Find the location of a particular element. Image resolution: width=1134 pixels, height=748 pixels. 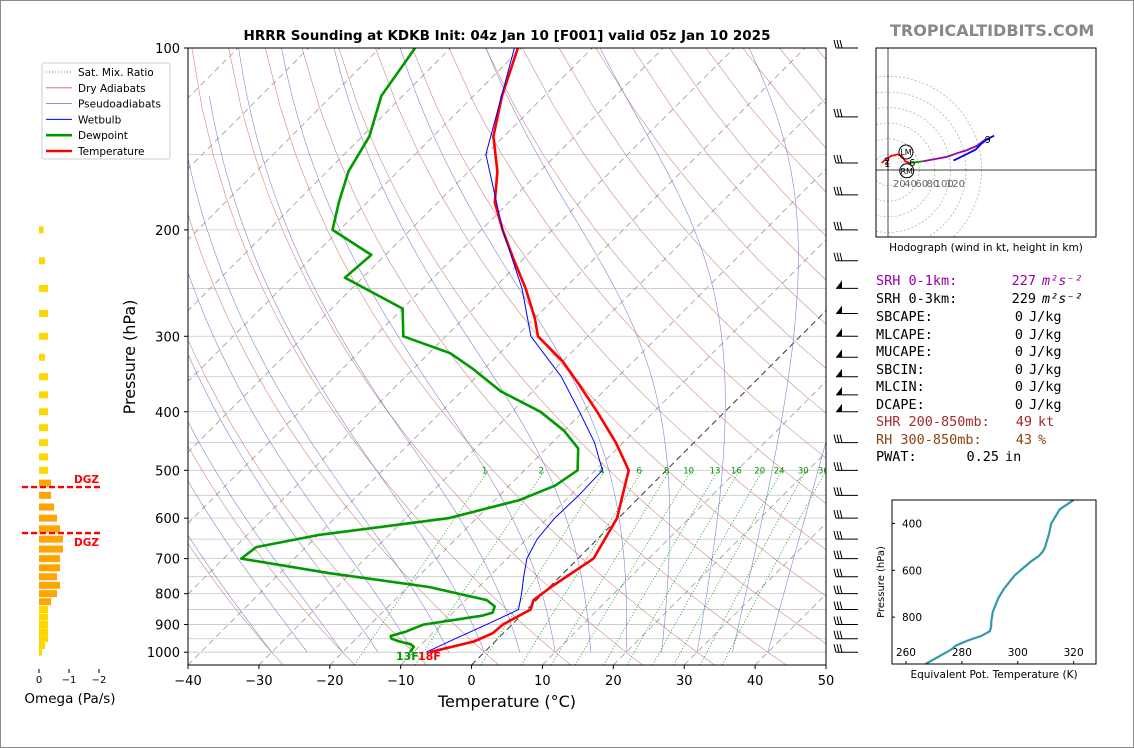

y-tick-label: 400 is located at coordinates (167, 413).